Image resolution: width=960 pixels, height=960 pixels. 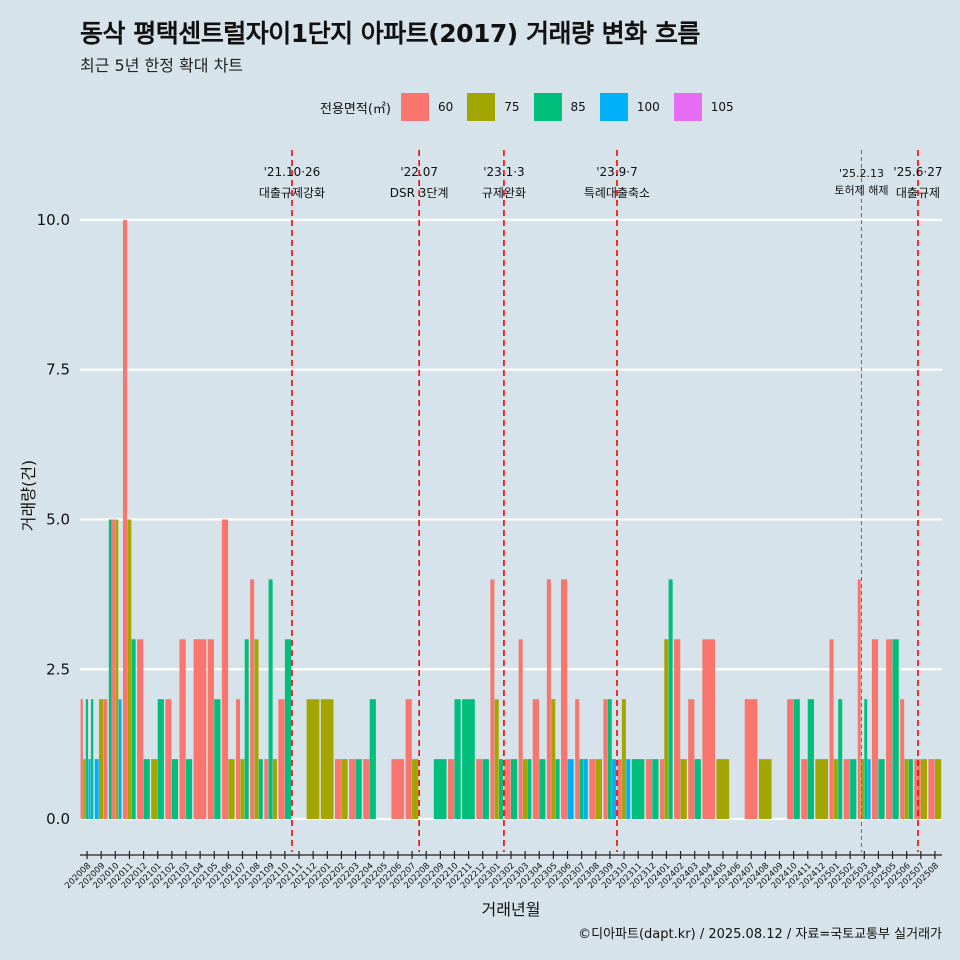 What do you see at coordinates (162, 65) in the screenshot?
I see `chart-subtitle: 최근 5년 한정 확대 차트` at bounding box center [162, 65].